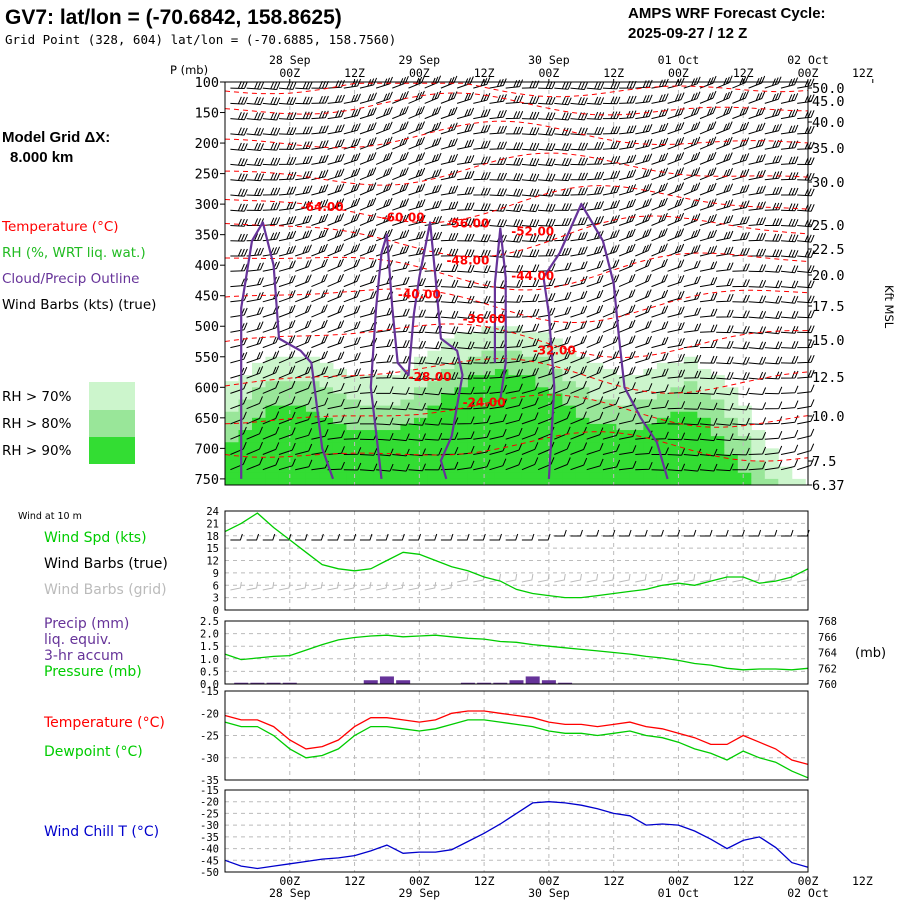 The image size is (900, 900). I want to click on top-date-label: 01 Oct, so click(679, 60).